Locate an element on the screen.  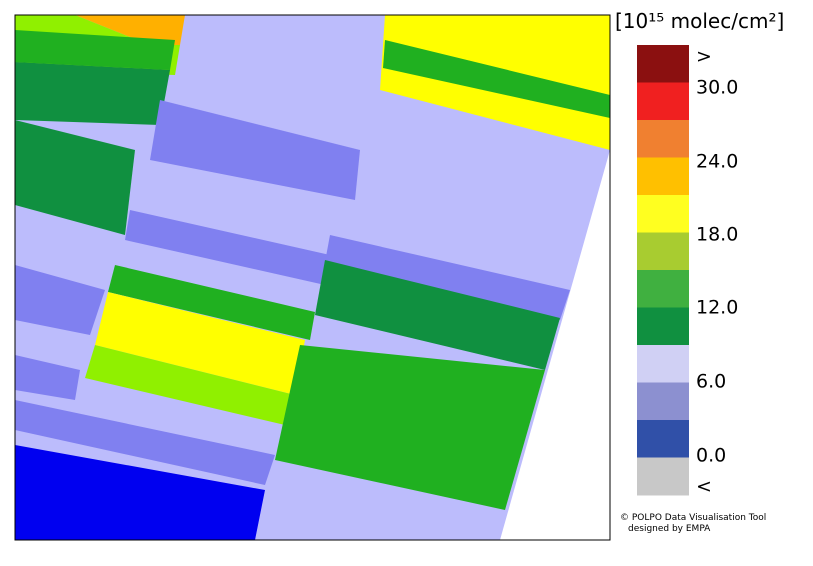
legend-title: [10¹⁵ molec/cm²] is located at coordinates (699, 21).